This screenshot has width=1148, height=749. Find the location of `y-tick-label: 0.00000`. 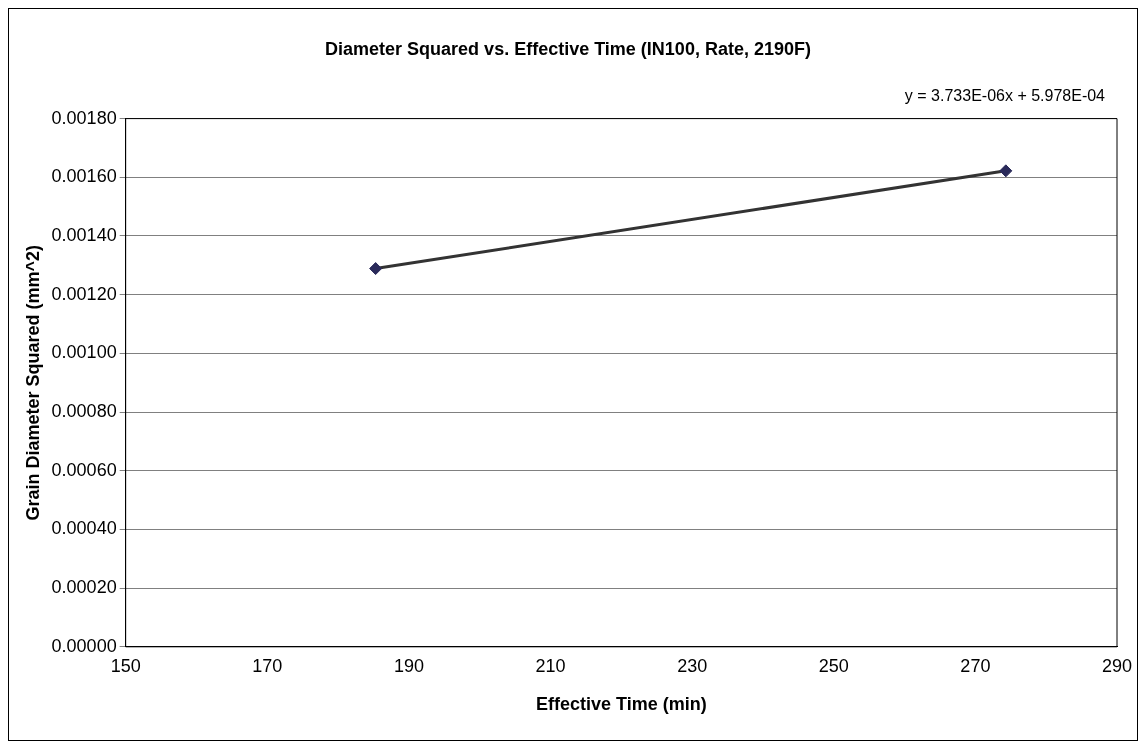

y-tick-label: 0.00000 is located at coordinates (84, 645).